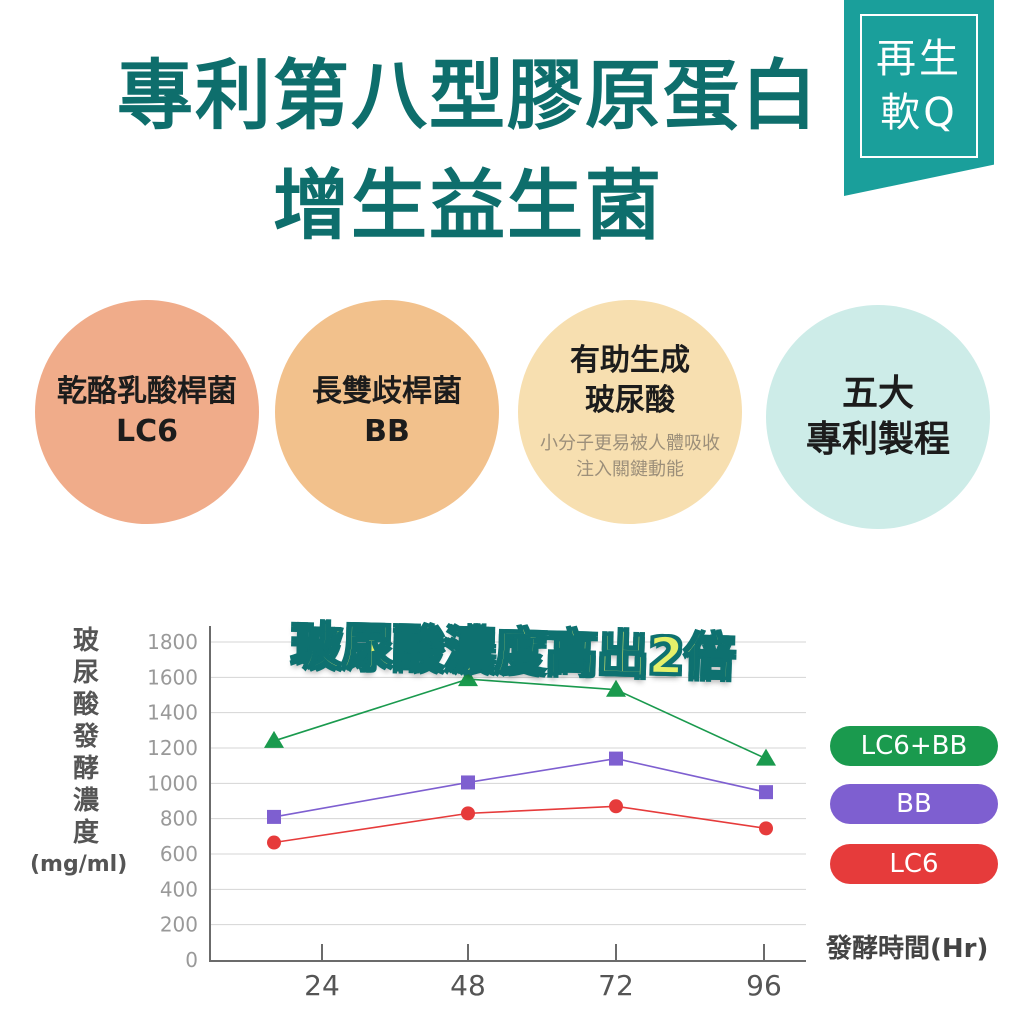 The width and height of the screenshot is (1024, 1024). Describe the element at coordinates (387, 391) in the screenshot. I see `feature-line1: 長雙歧桿菌` at that location.